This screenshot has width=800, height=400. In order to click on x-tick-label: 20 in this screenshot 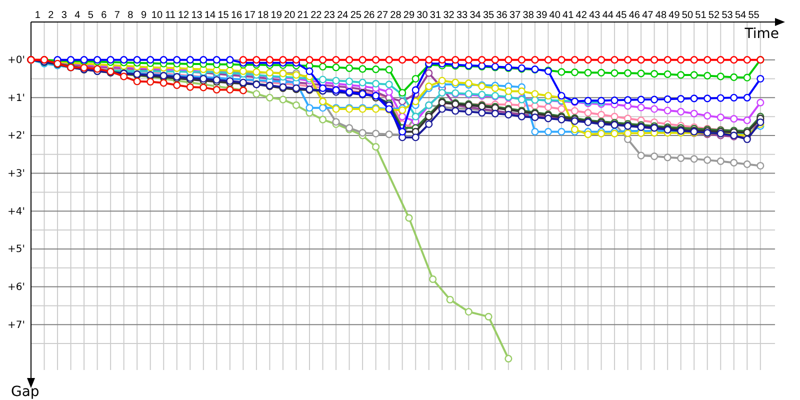, I will do `click(290, 15)`.